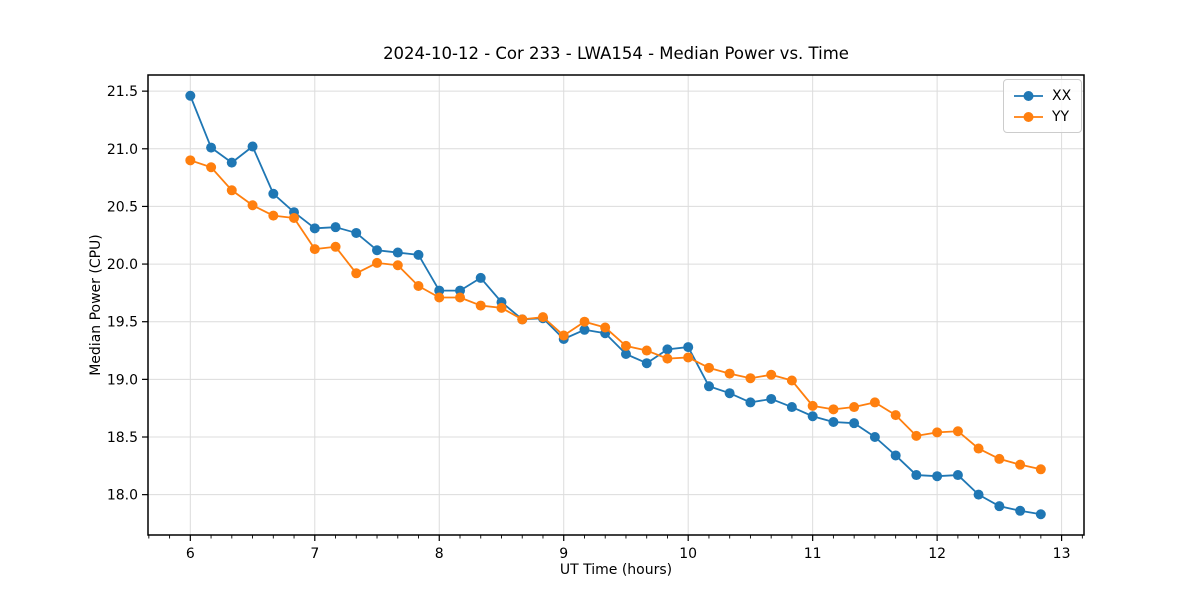 The image size is (1200, 600). I want to click on x-axis-label: UT Time (hours), so click(616, 570).